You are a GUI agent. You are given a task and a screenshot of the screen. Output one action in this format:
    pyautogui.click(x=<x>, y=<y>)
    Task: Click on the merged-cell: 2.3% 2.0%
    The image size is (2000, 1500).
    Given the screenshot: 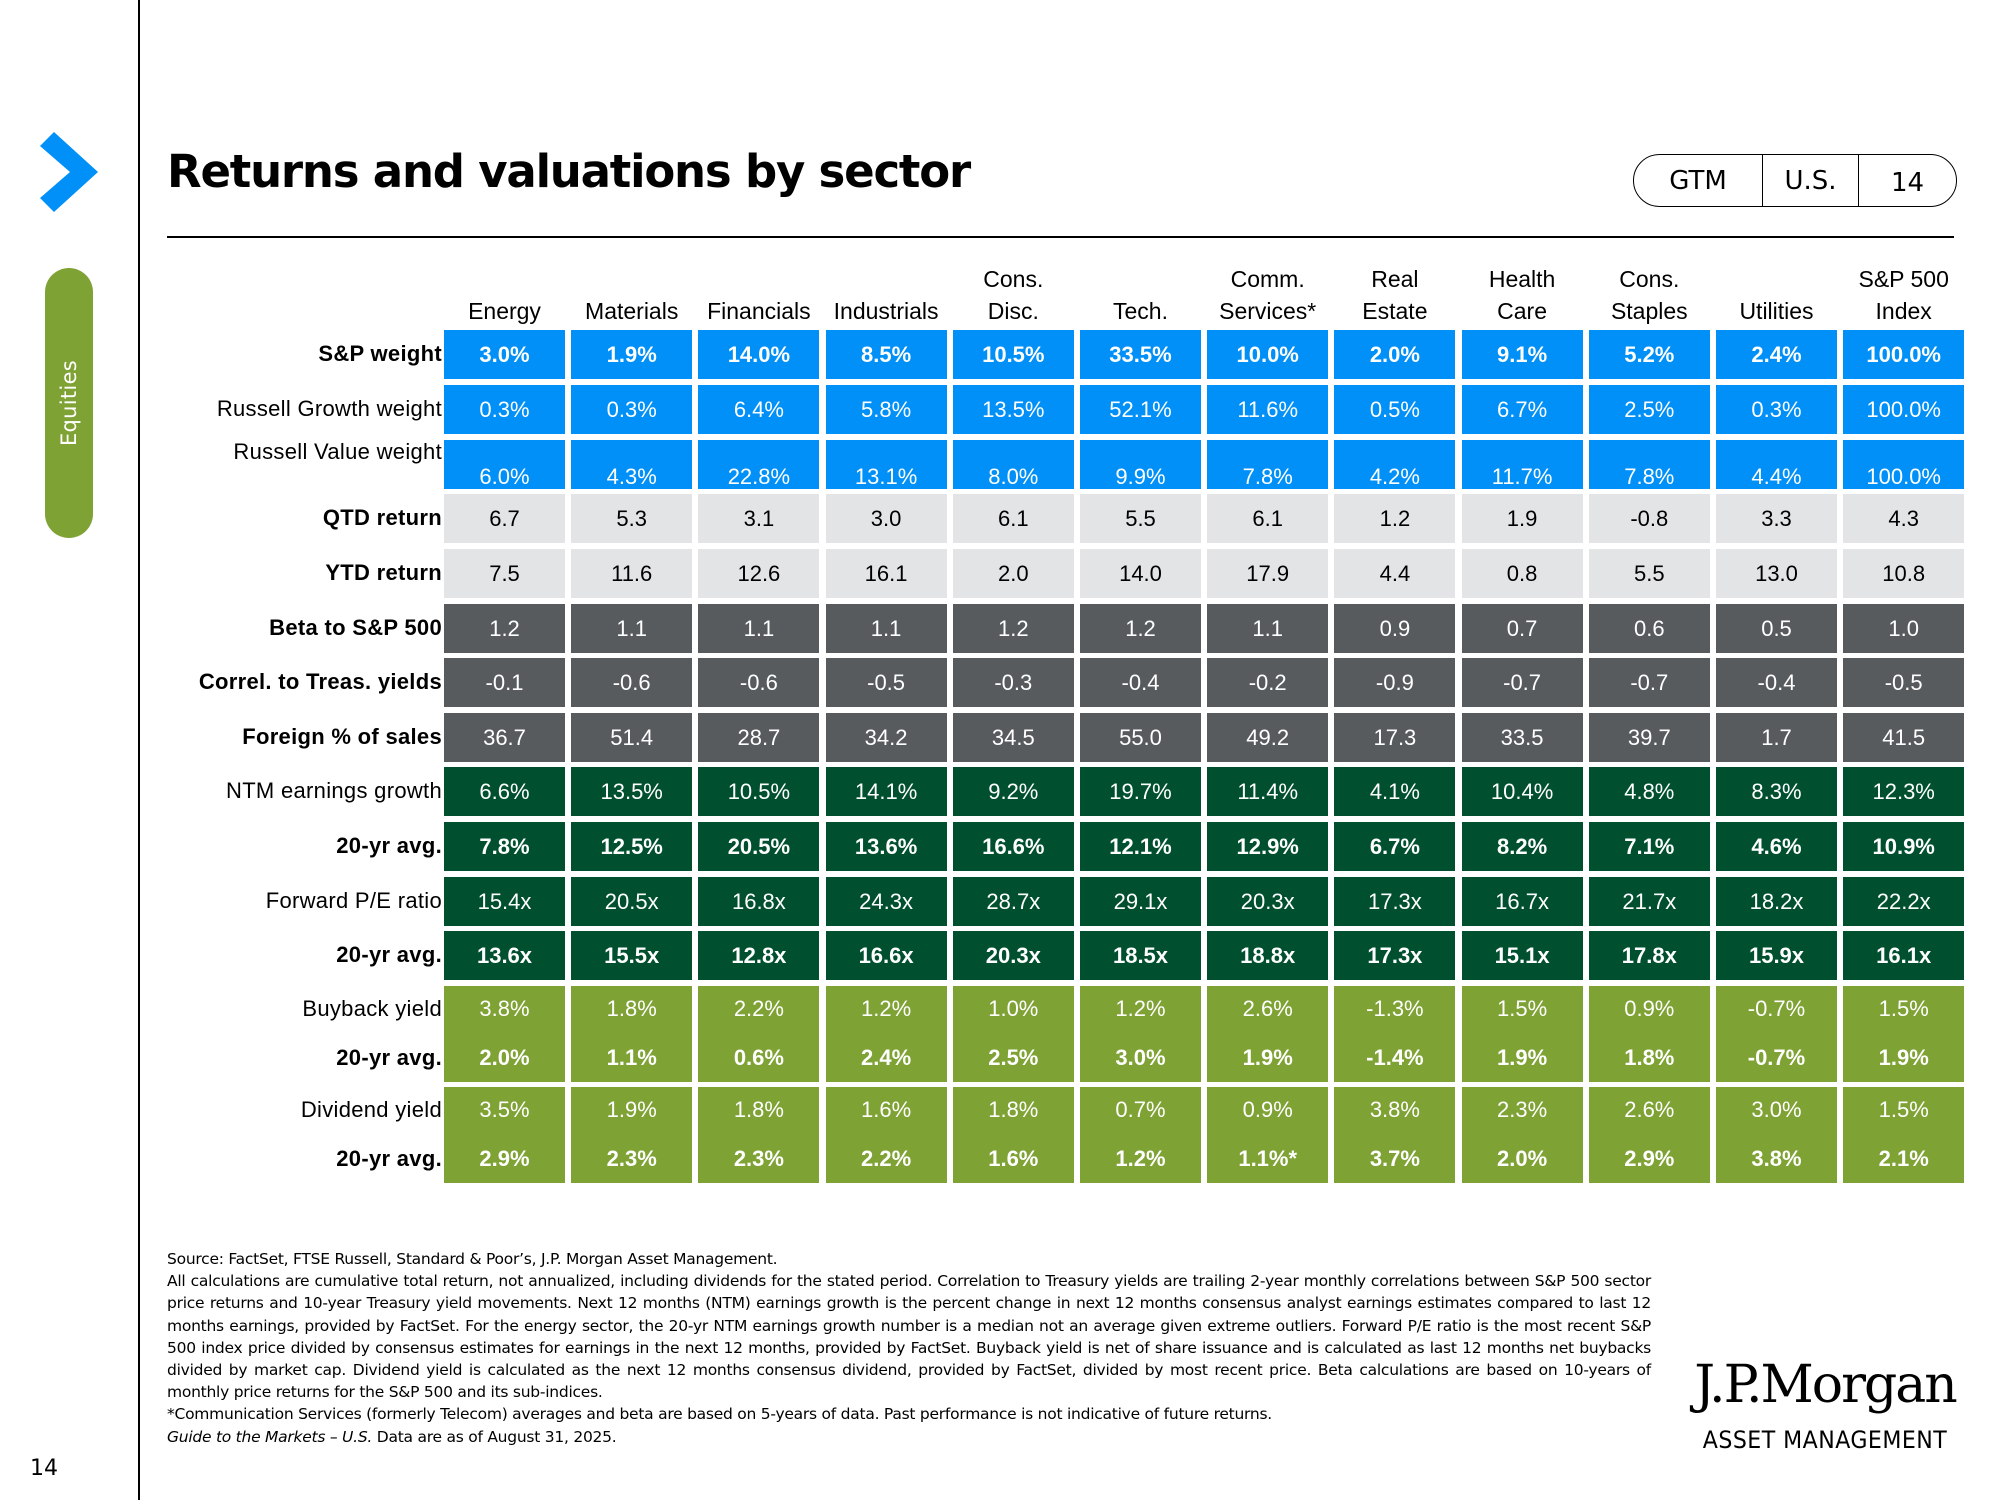 What is the action you would take?
    pyautogui.click(x=1522, y=1135)
    